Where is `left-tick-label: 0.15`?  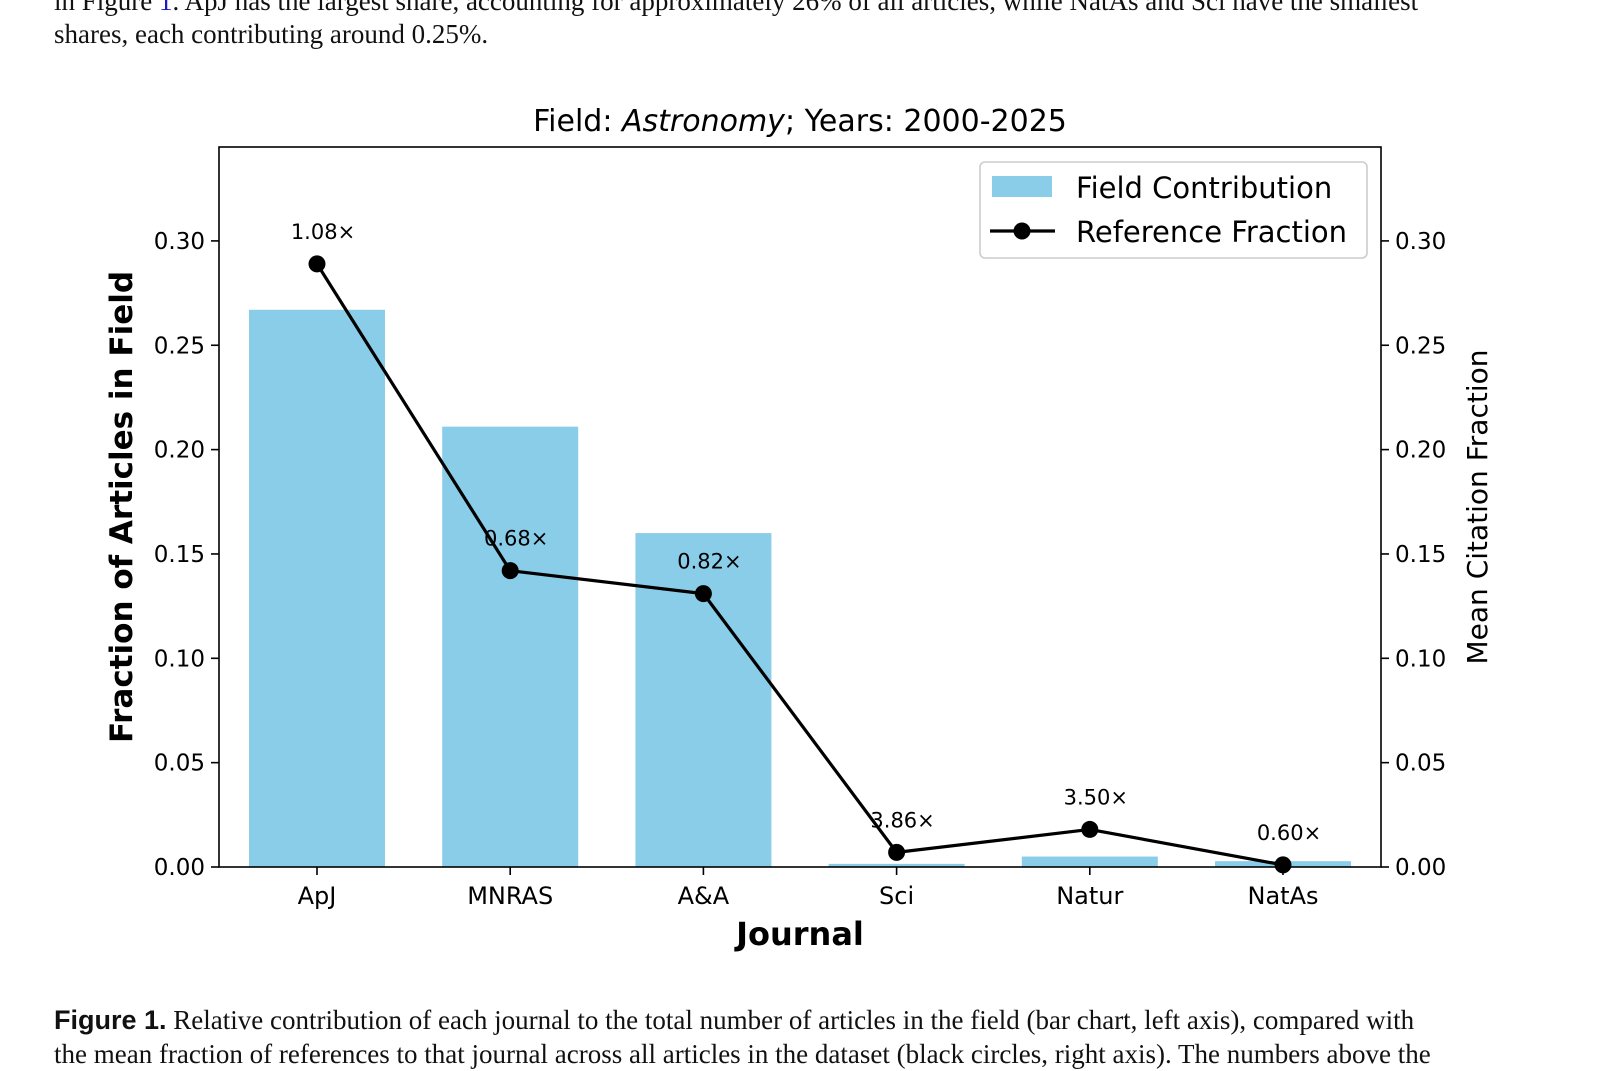 left-tick-label: 0.15 is located at coordinates (179, 555).